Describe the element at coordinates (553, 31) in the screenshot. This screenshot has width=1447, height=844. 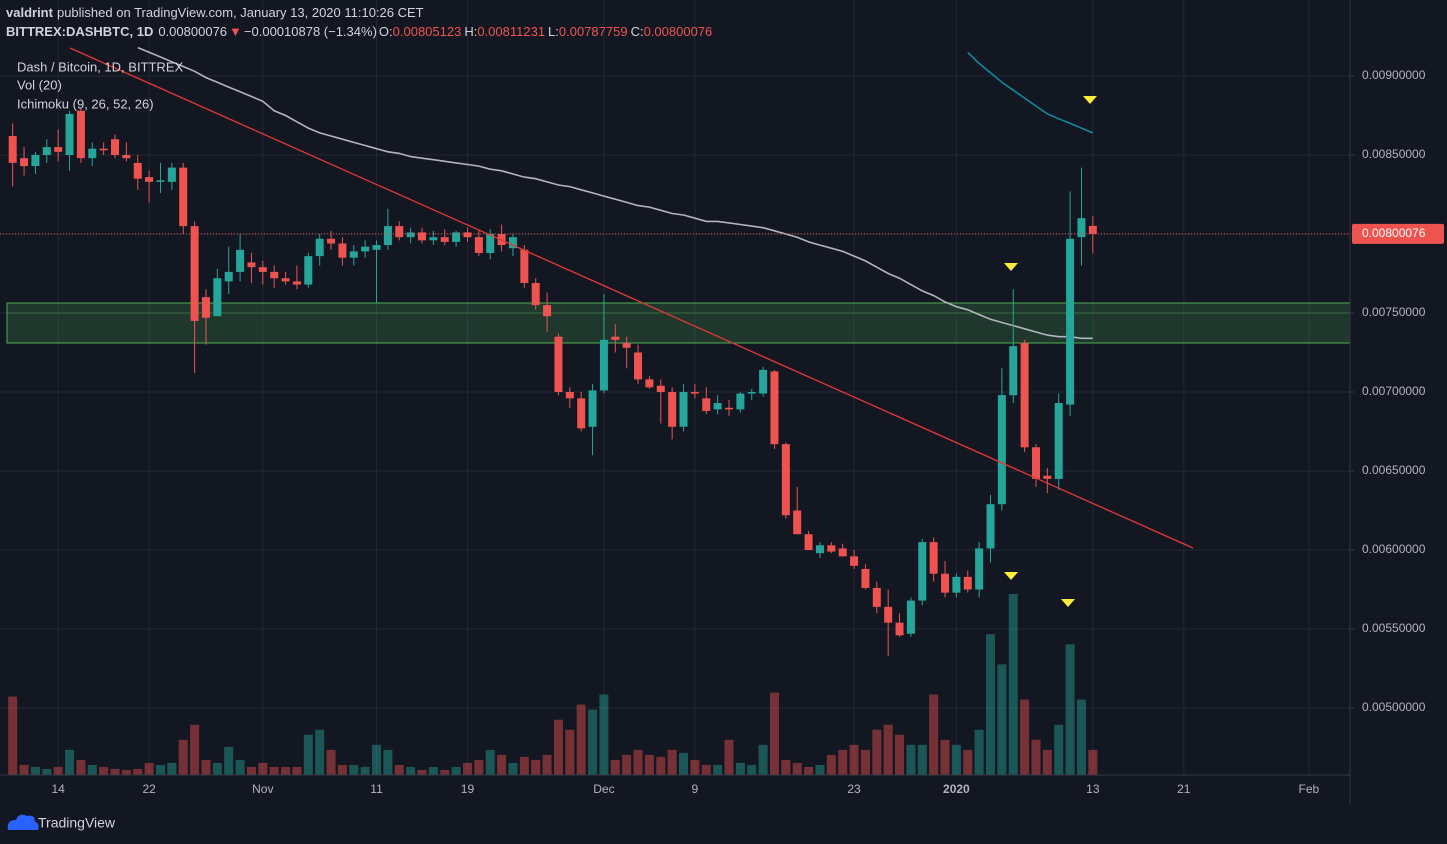
I see `low-label: L:` at that location.